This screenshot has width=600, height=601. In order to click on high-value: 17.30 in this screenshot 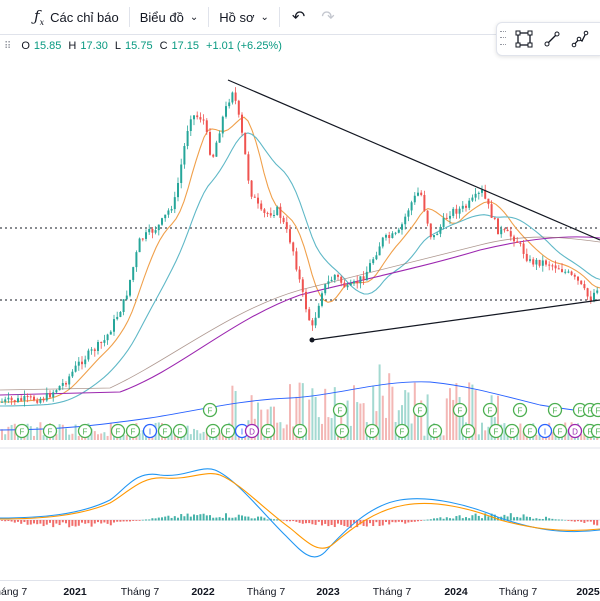, I will do `click(94, 46)`.